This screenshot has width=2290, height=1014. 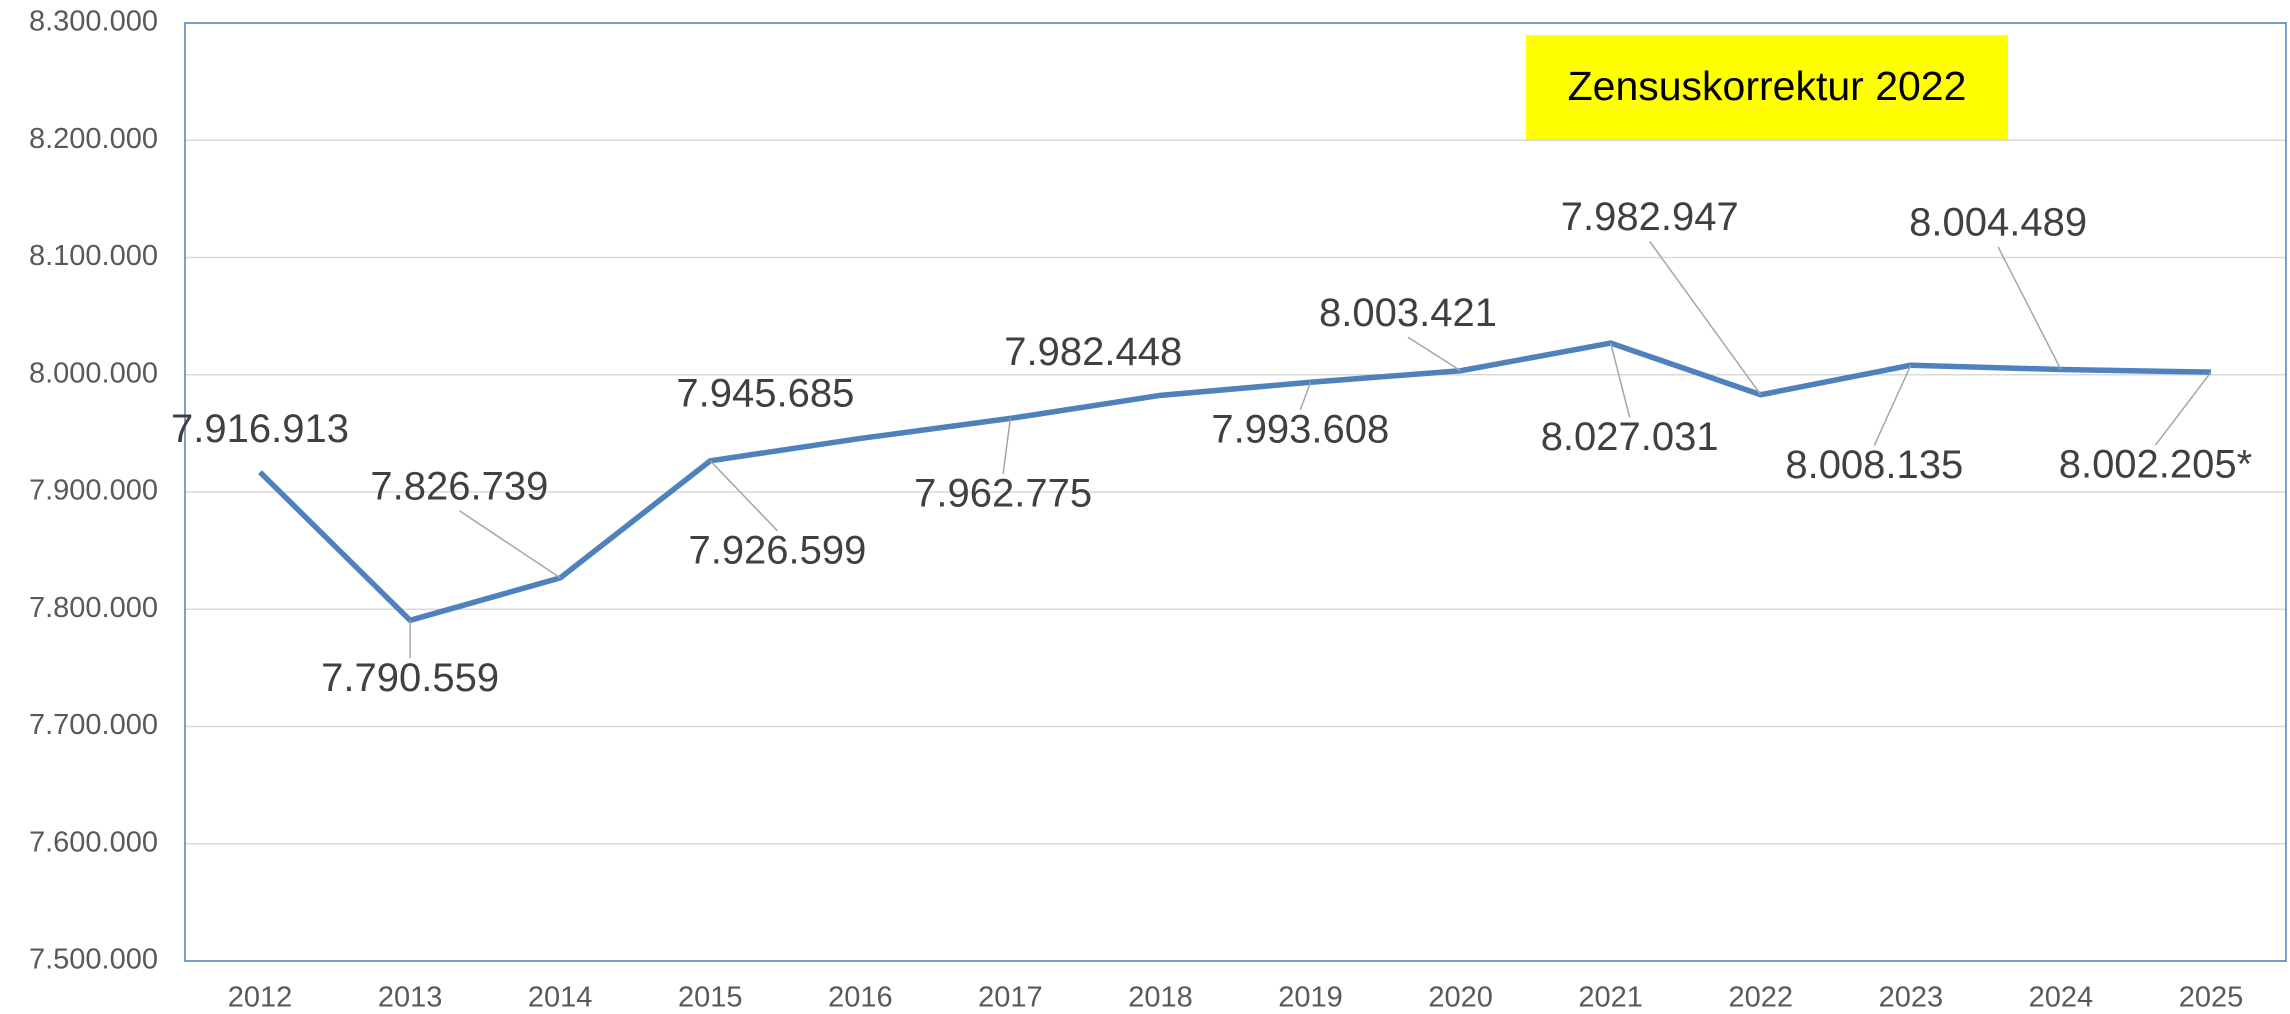 I want to click on data-label: 7.962.775, so click(x=1003, y=493).